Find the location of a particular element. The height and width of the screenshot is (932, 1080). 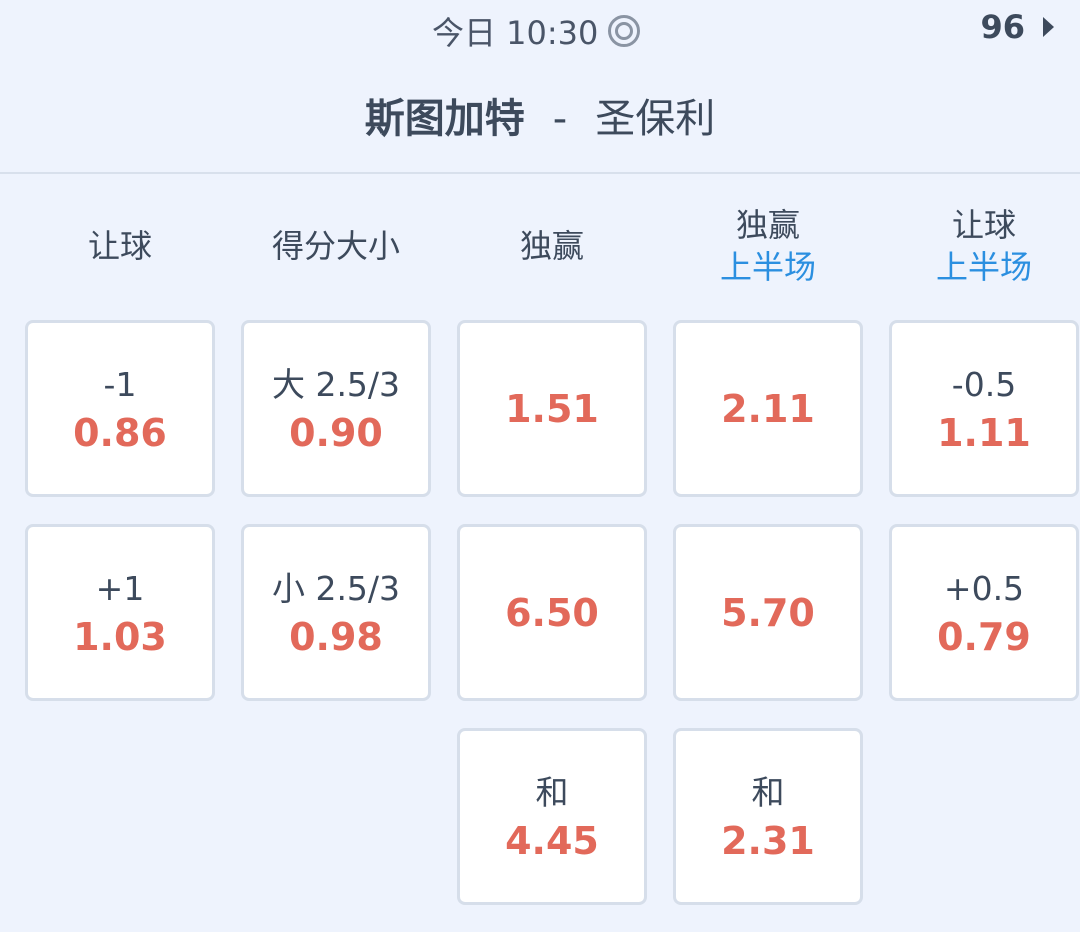

odds-cell: 小 2.5/3 0.98 is located at coordinates (336, 612).